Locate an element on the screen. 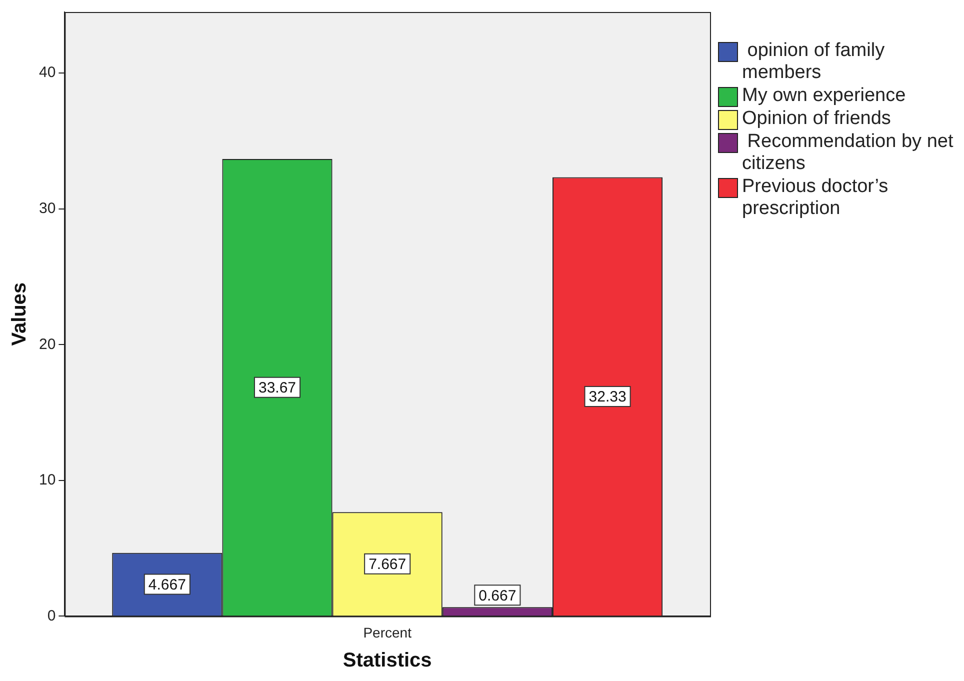 This screenshot has width=964, height=681. data-label: 4.667 is located at coordinates (167, 585).